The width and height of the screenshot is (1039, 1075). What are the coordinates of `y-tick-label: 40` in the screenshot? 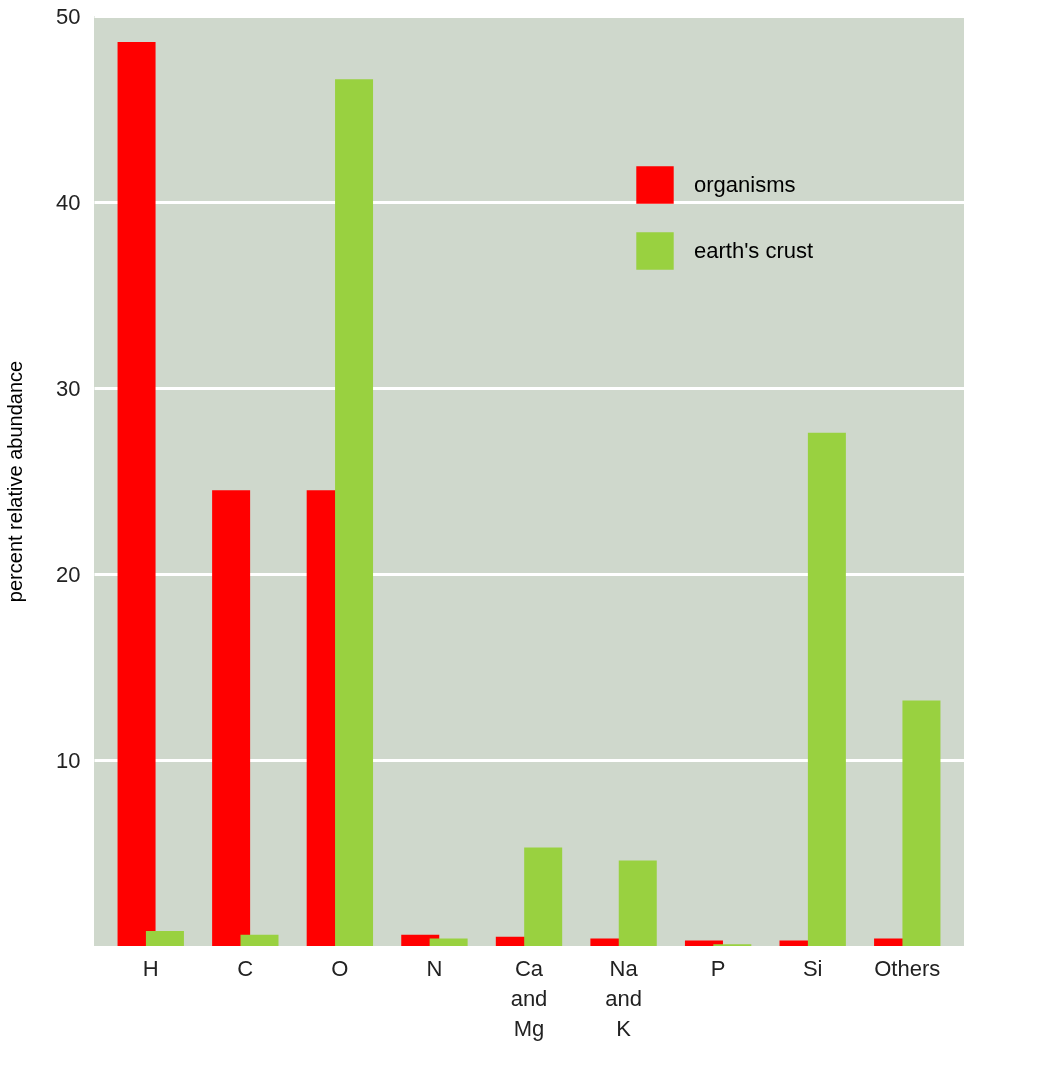 It's located at (68, 202).